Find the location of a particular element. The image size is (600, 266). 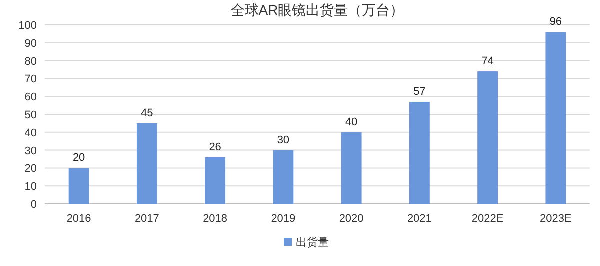

y-tick-label: 40 is located at coordinates (30, 133).